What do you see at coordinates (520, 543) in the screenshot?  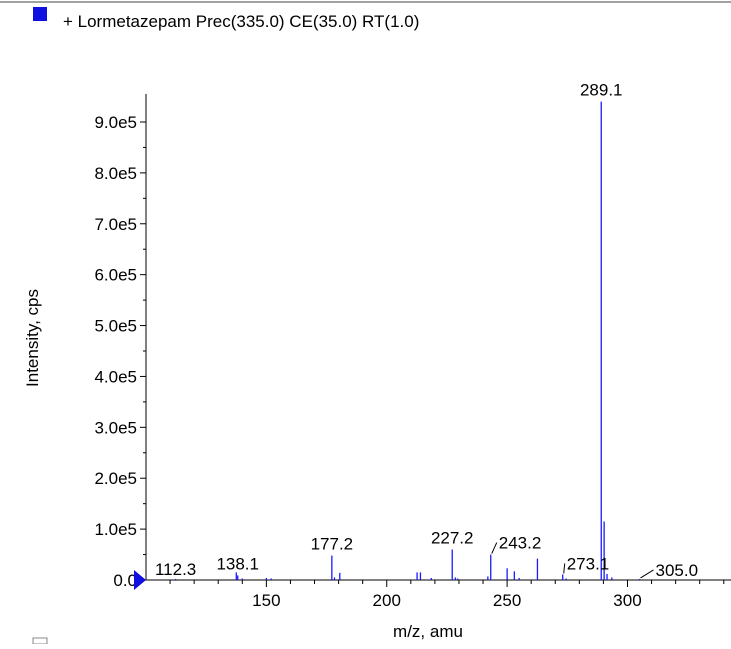 I see `peak-label: 243.2` at bounding box center [520, 543].